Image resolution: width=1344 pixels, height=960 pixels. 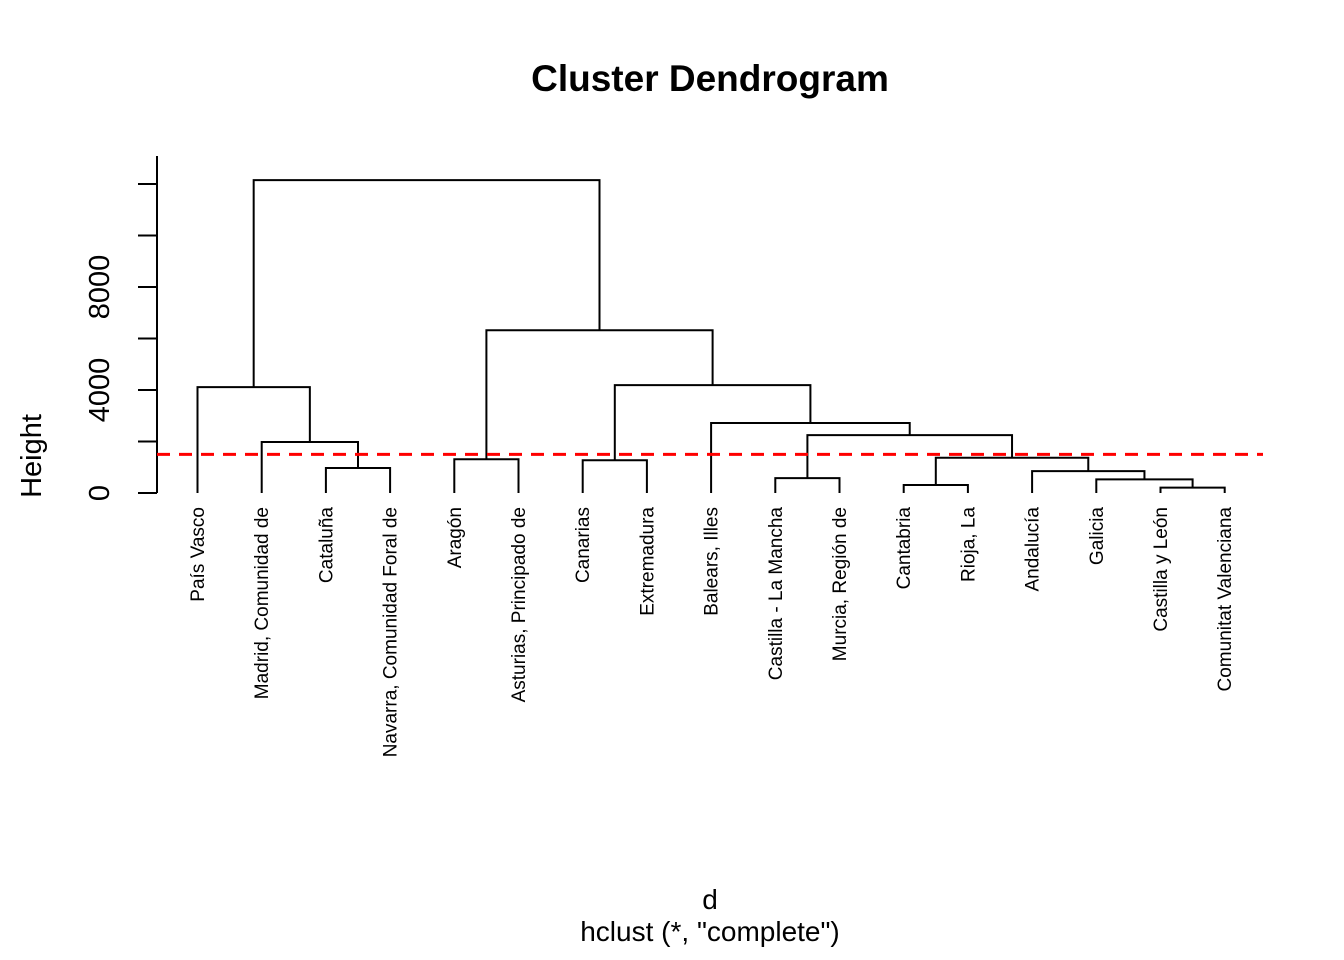 I want to click on x-axis-label: d, so click(x=710, y=899).